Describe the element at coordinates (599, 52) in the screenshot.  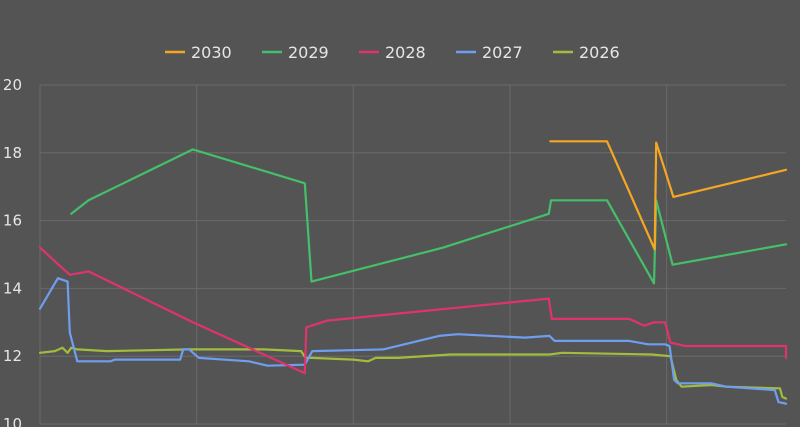
I see `legend-label-2026: 2026` at that location.